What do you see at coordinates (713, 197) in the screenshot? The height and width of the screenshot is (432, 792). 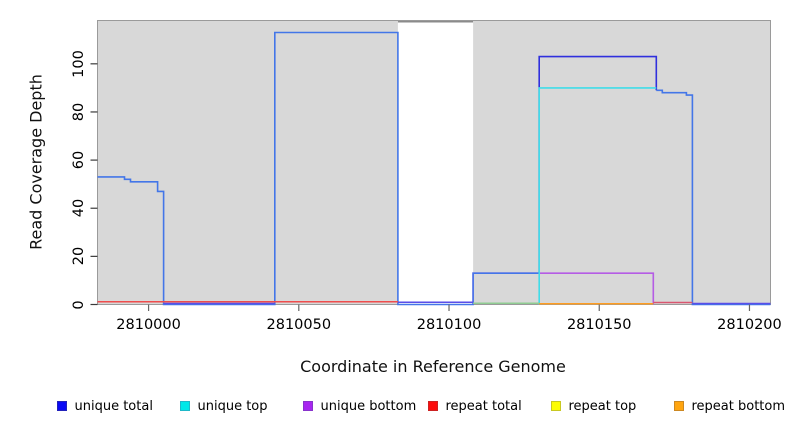 I see `series-unique-total` at bounding box center [713, 197].